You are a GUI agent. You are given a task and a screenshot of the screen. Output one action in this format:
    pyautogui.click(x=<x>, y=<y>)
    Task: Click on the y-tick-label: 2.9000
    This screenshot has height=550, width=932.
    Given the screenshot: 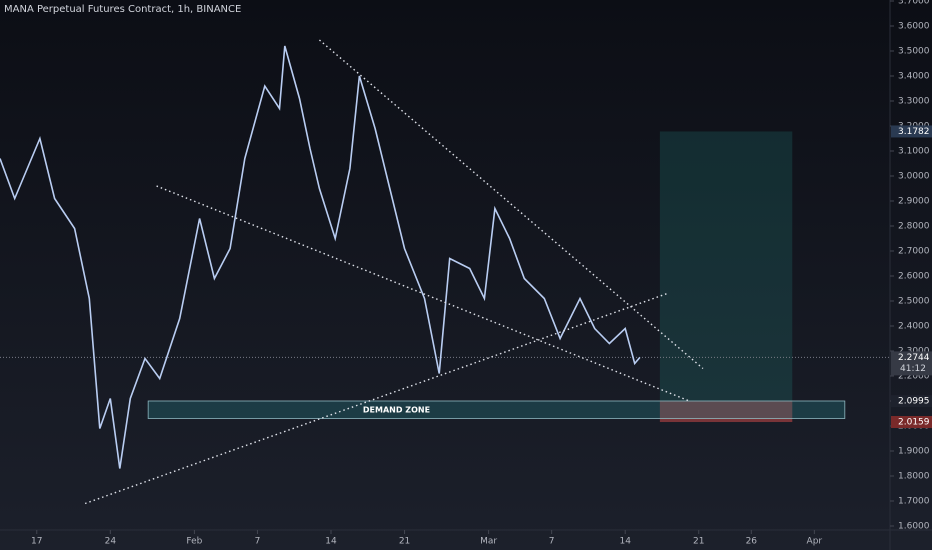 What is the action you would take?
    pyautogui.click(x=914, y=202)
    